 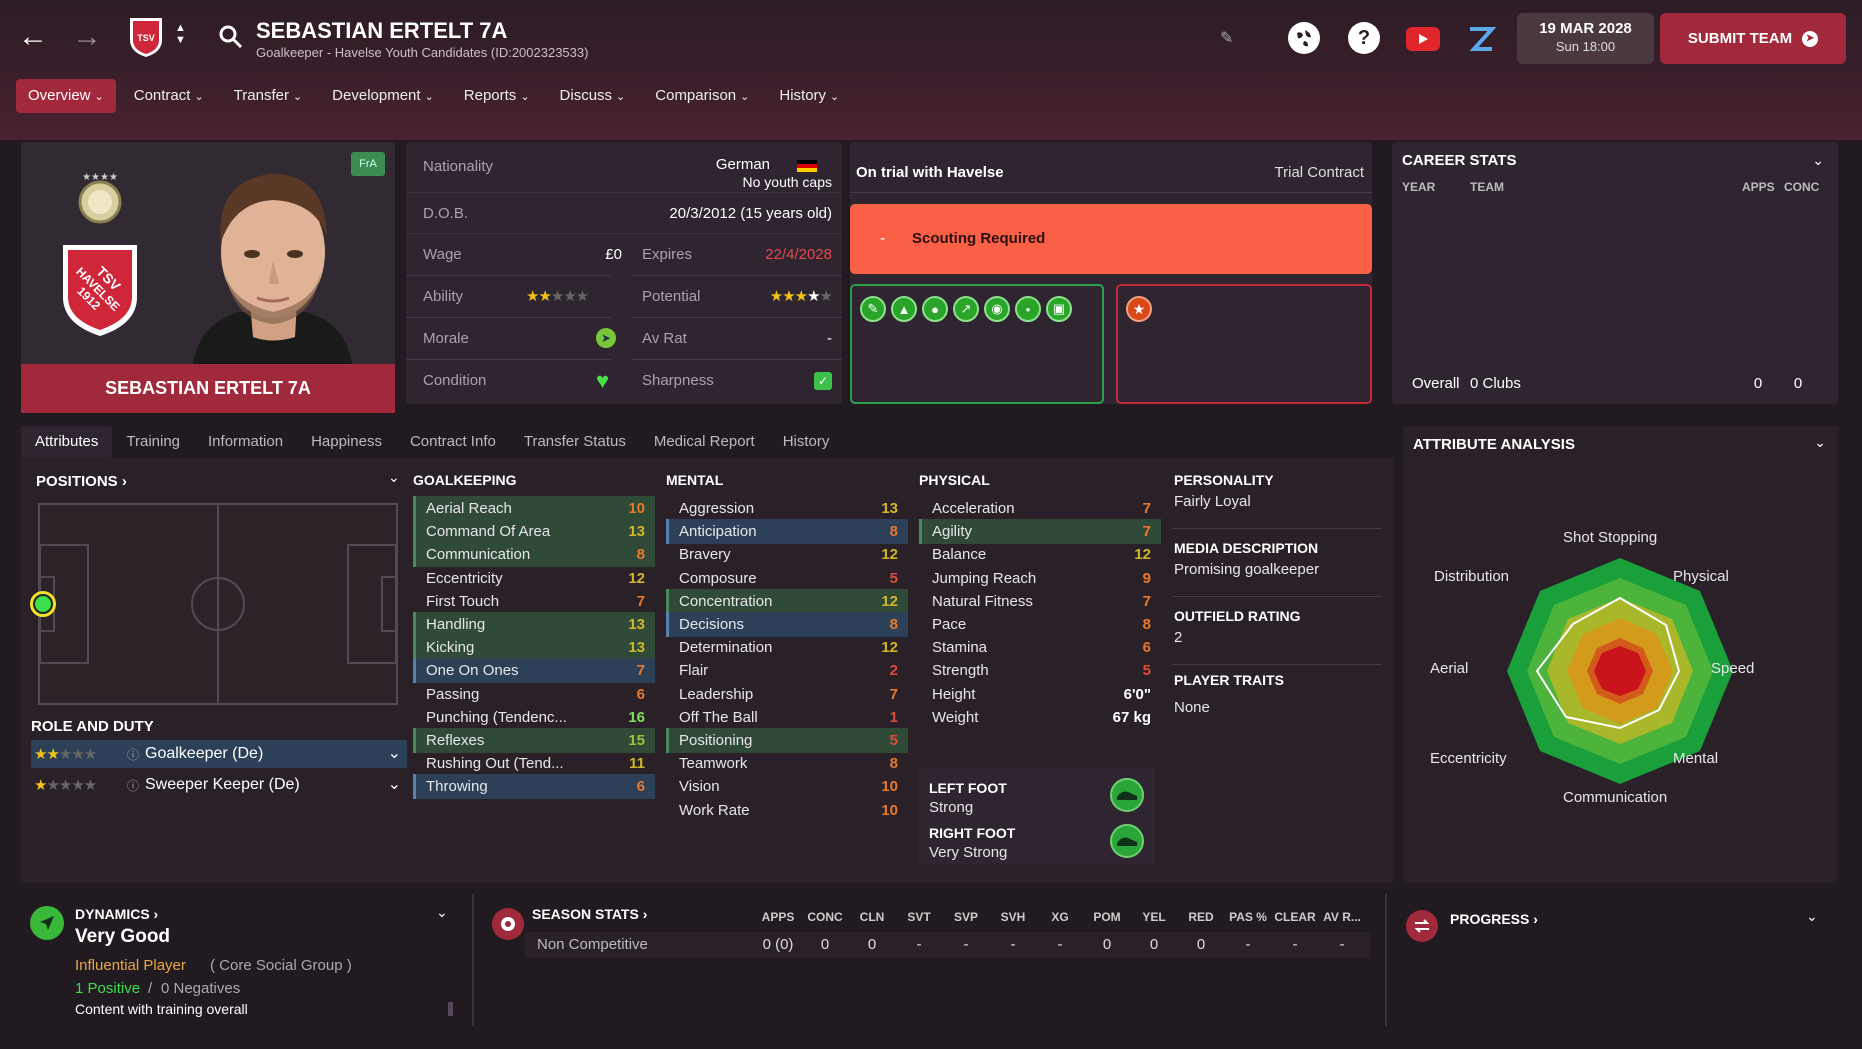 What do you see at coordinates (949, 624) in the screenshot?
I see `attribute-name: Pace` at bounding box center [949, 624].